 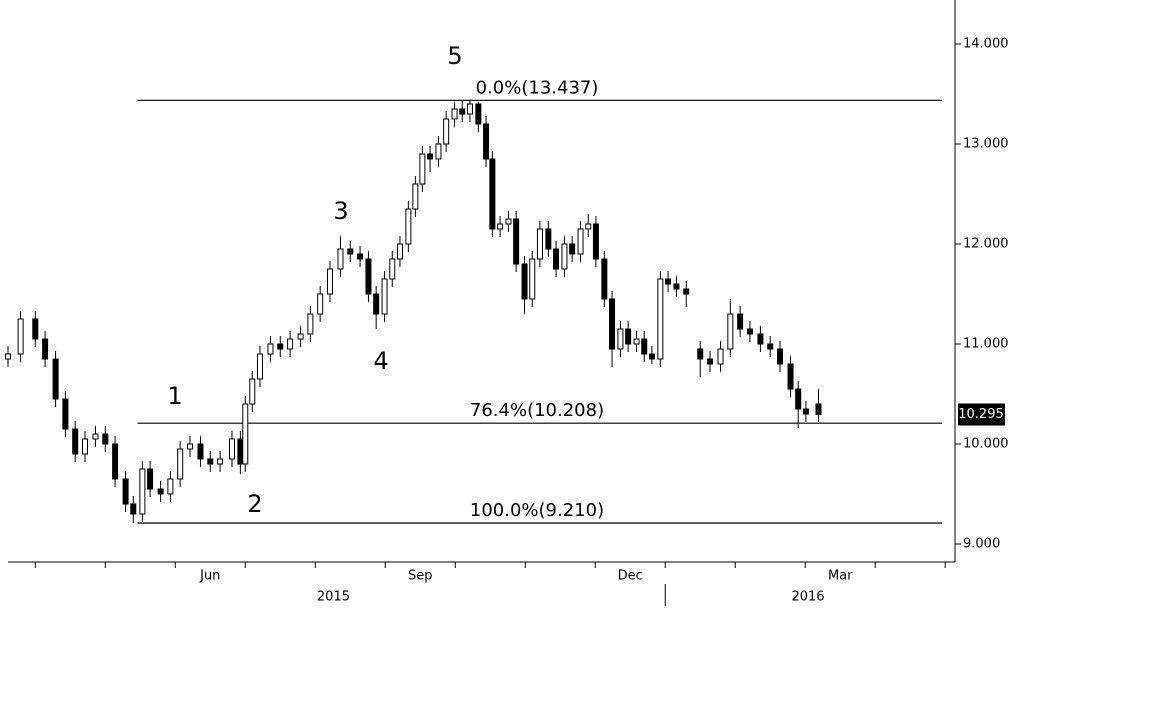 What do you see at coordinates (174, 396) in the screenshot?
I see `wave-label: 1` at bounding box center [174, 396].